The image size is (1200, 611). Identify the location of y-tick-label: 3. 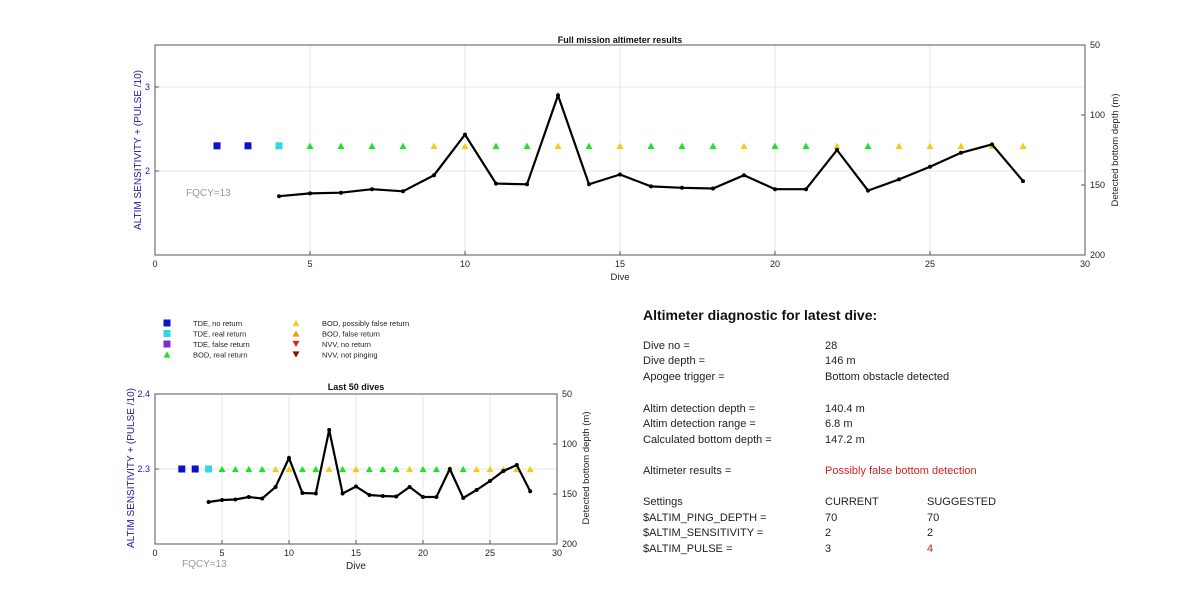
(147, 87).